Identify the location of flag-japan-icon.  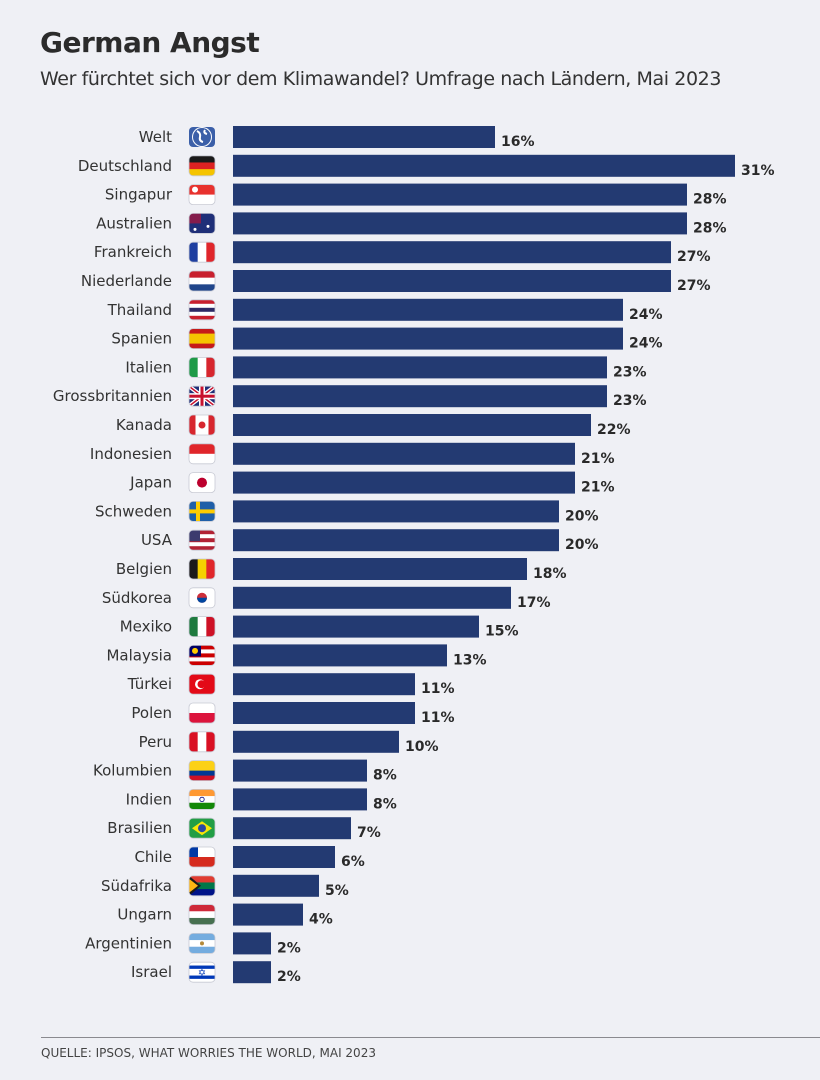
(202, 483).